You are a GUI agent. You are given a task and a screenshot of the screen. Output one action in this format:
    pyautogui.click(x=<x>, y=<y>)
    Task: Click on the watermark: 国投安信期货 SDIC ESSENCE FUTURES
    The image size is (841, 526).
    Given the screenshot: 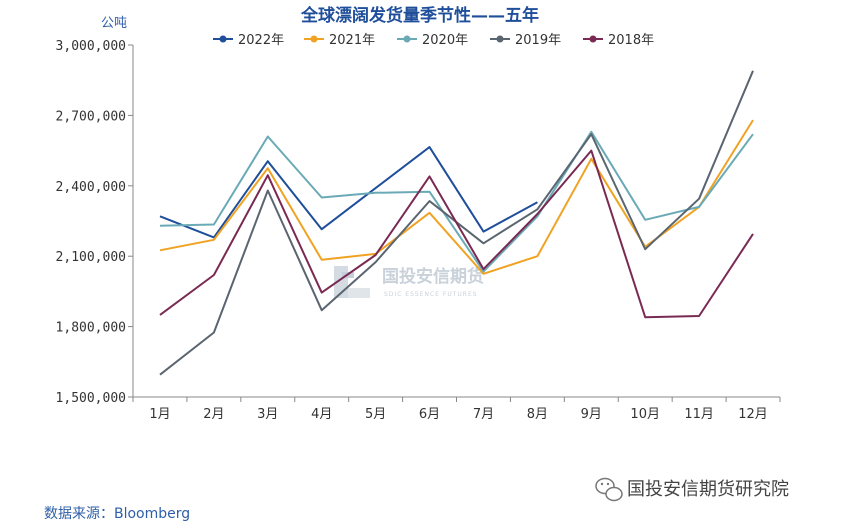 What is the action you would take?
    pyautogui.click(x=409, y=282)
    